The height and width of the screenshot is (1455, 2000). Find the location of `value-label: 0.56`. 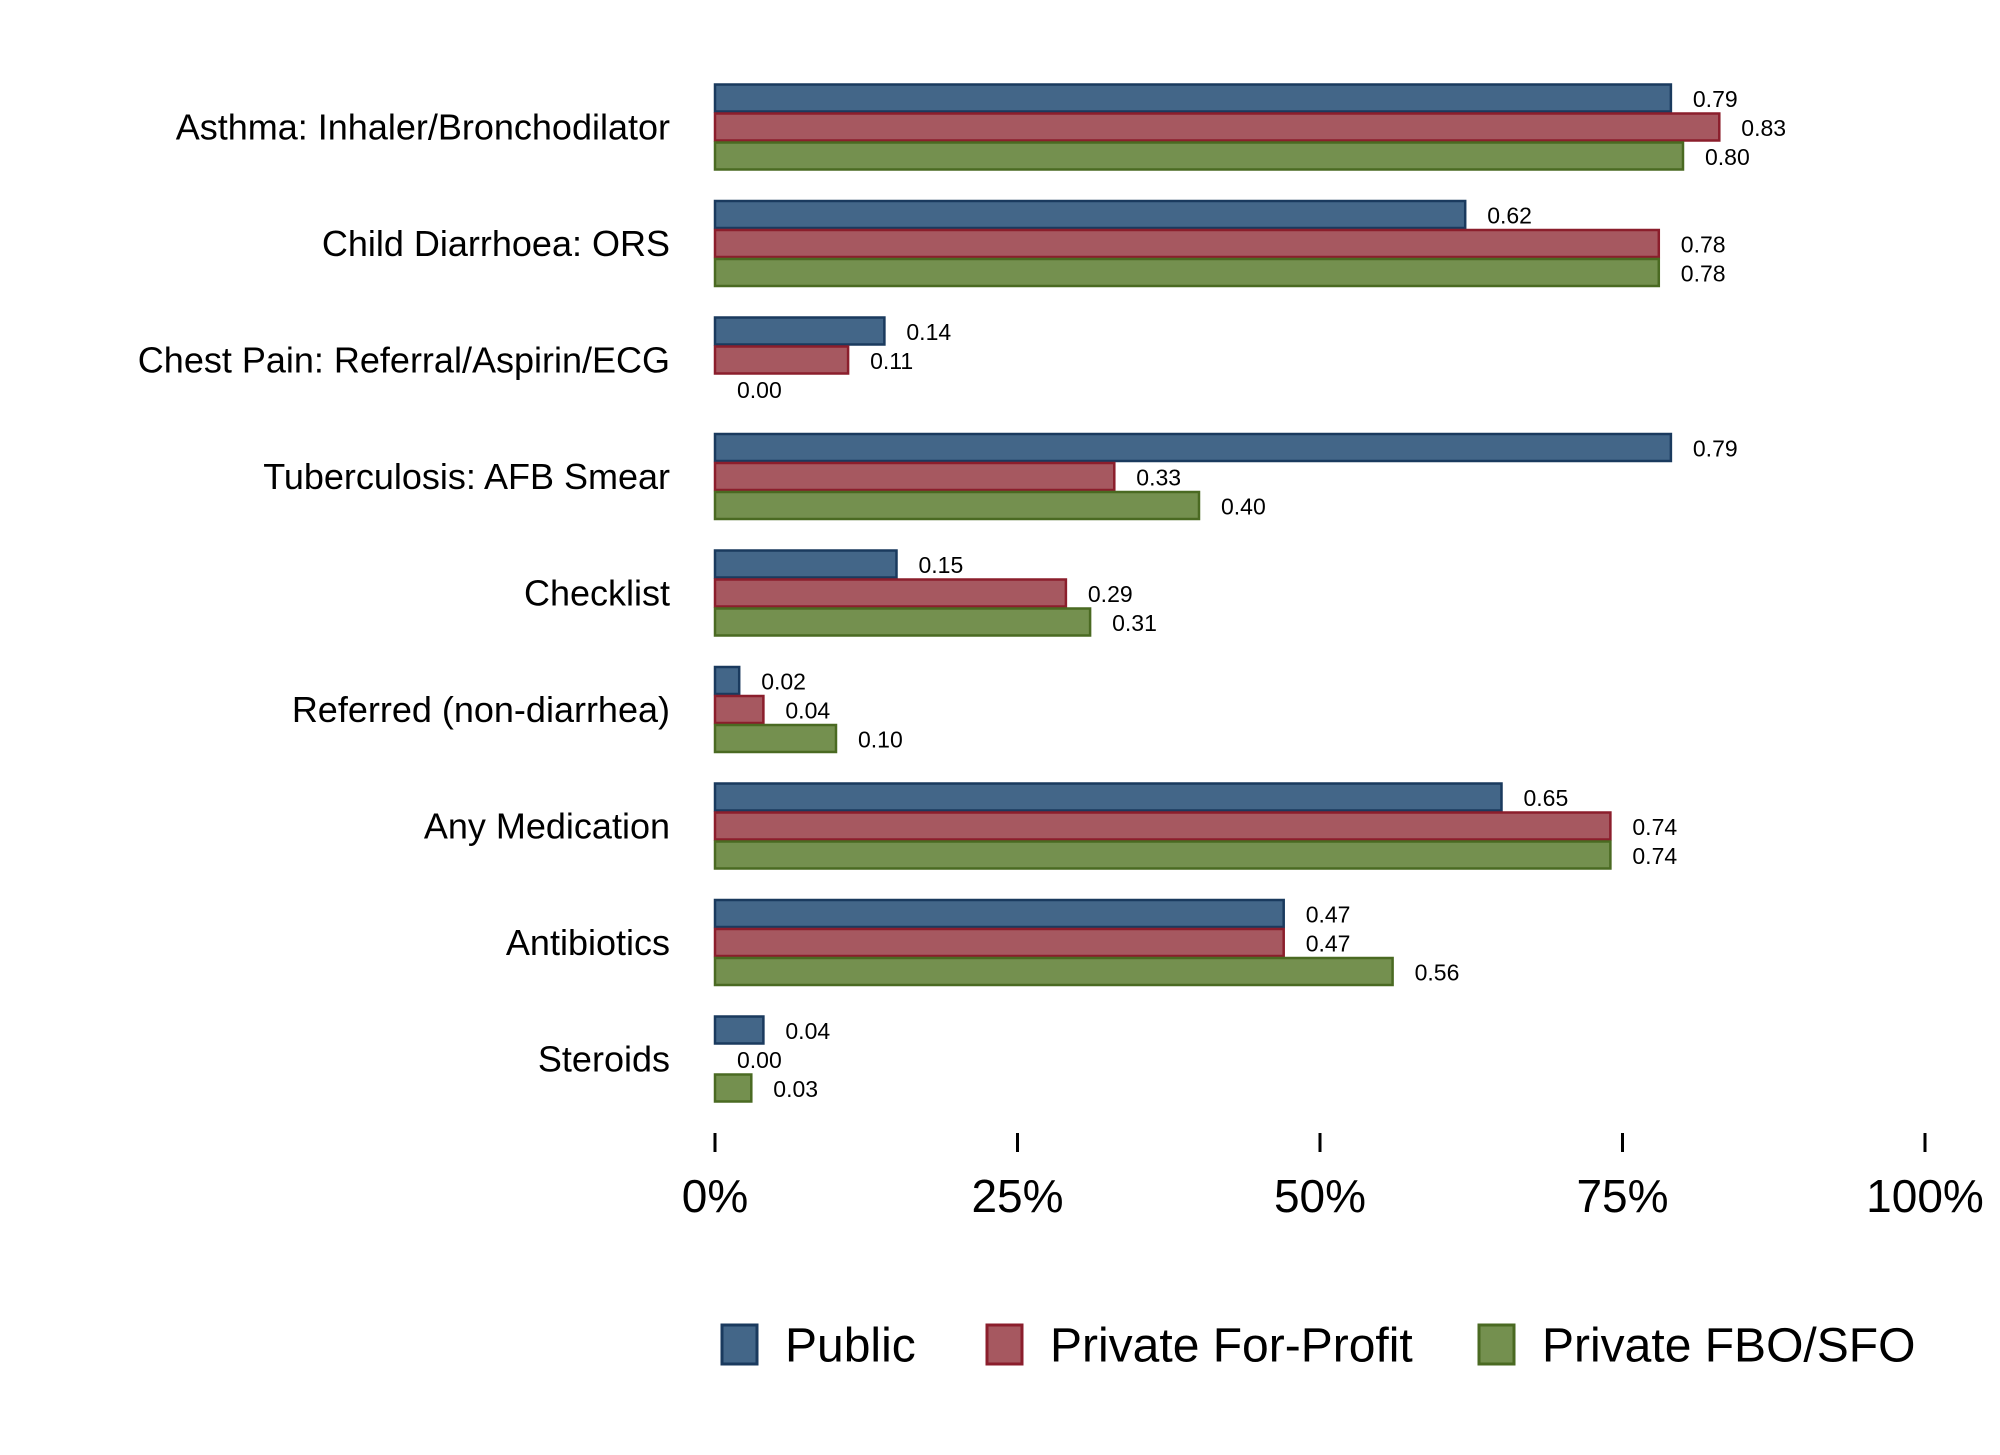

value-label: 0.56 is located at coordinates (1437, 973).